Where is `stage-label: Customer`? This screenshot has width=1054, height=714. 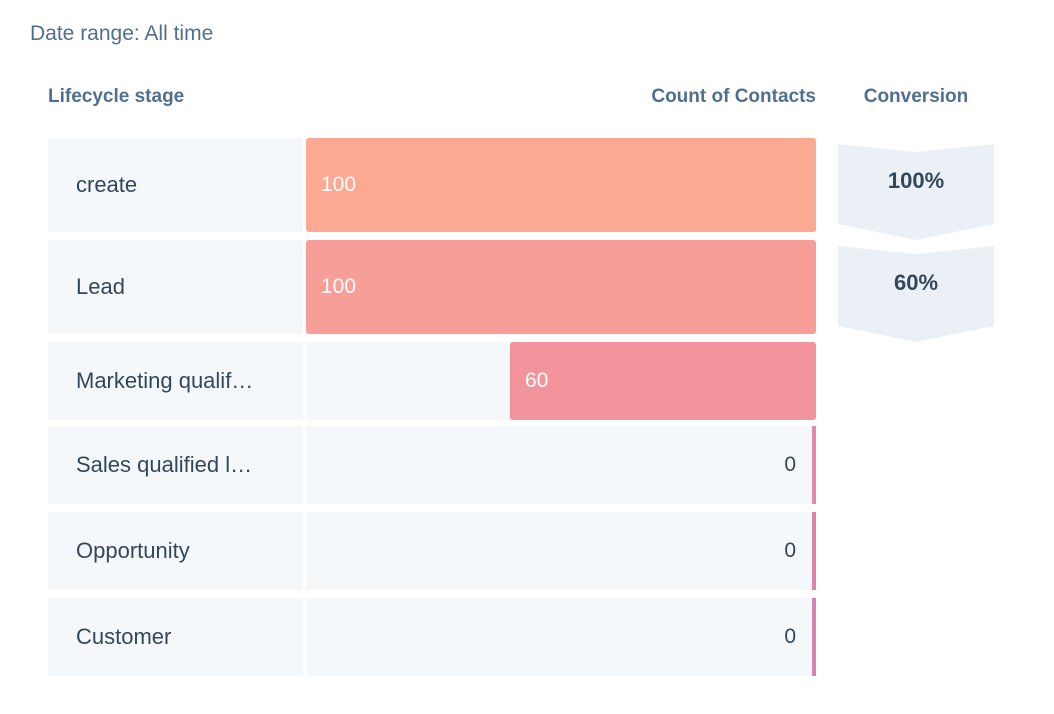 stage-label: Customer is located at coordinates (124, 636).